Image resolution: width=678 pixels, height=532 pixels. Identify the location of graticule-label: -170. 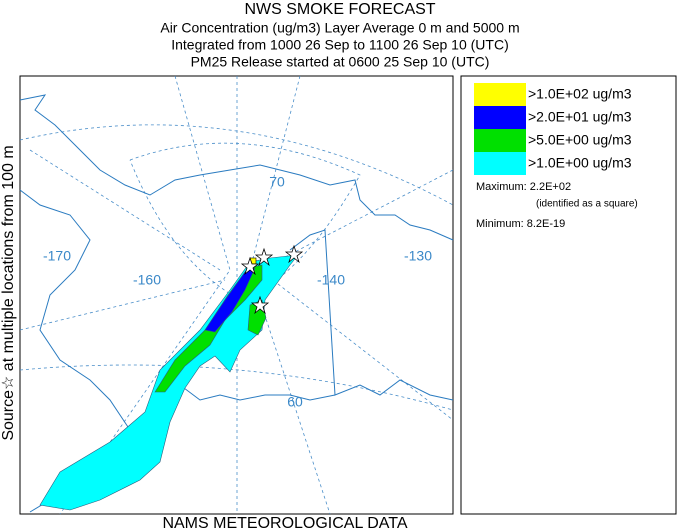
(57, 256).